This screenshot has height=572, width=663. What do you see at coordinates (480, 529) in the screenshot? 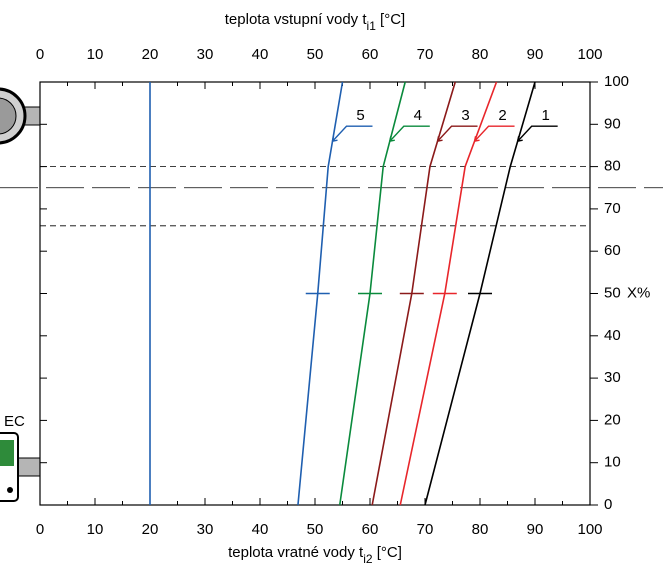
I see `x-tick-label: 80` at bounding box center [480, 529].